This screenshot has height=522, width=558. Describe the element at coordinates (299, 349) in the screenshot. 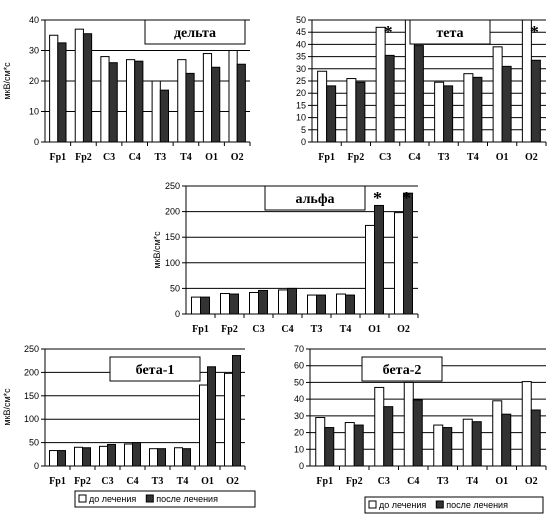

I see `y-tick-label: 70` at that location.